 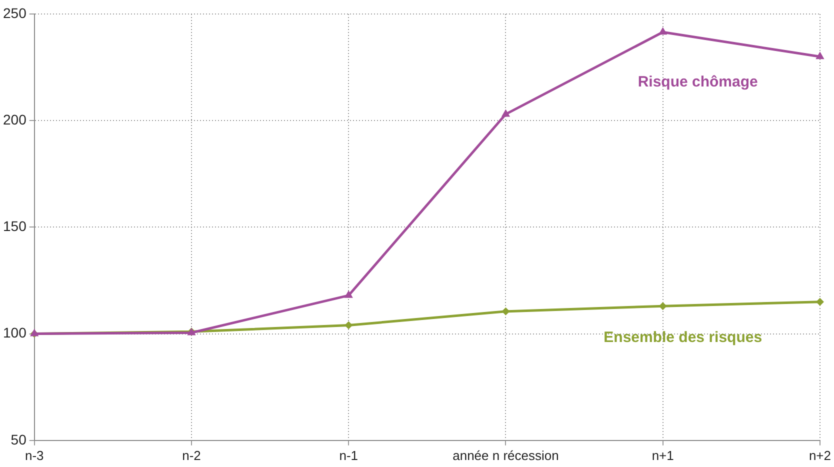 What do you see at coordinates (15, 332) in the screenshot?
I see `y-tick-label: 100` at bounding box center [15, 332].